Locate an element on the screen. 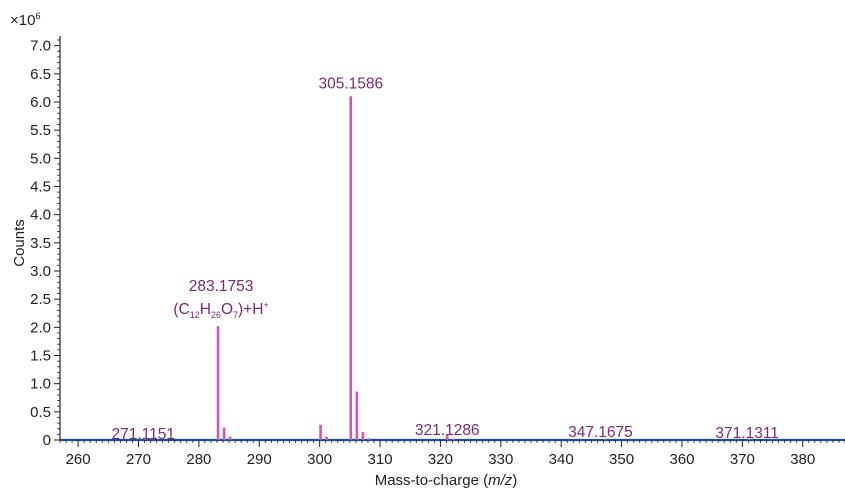 The image size is (845, 489). x-axis: 260 270 280 290 300 310 320 330 340 350 360 370 380 is located at coordinates (452, 453).